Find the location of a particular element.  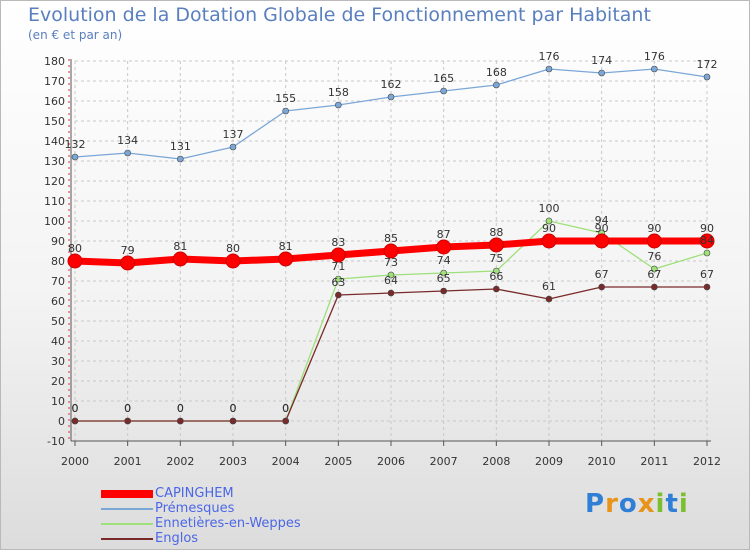

data-label: 76 is located at coordinates (654, 256).